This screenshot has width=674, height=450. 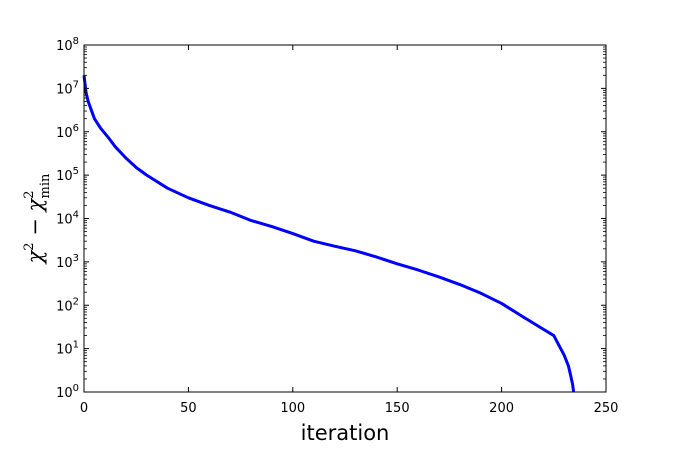 What do you see at coordinates (188, 408) in the screenshot?
I see `x-tick-label: 50` at bounding box center [188, 408].